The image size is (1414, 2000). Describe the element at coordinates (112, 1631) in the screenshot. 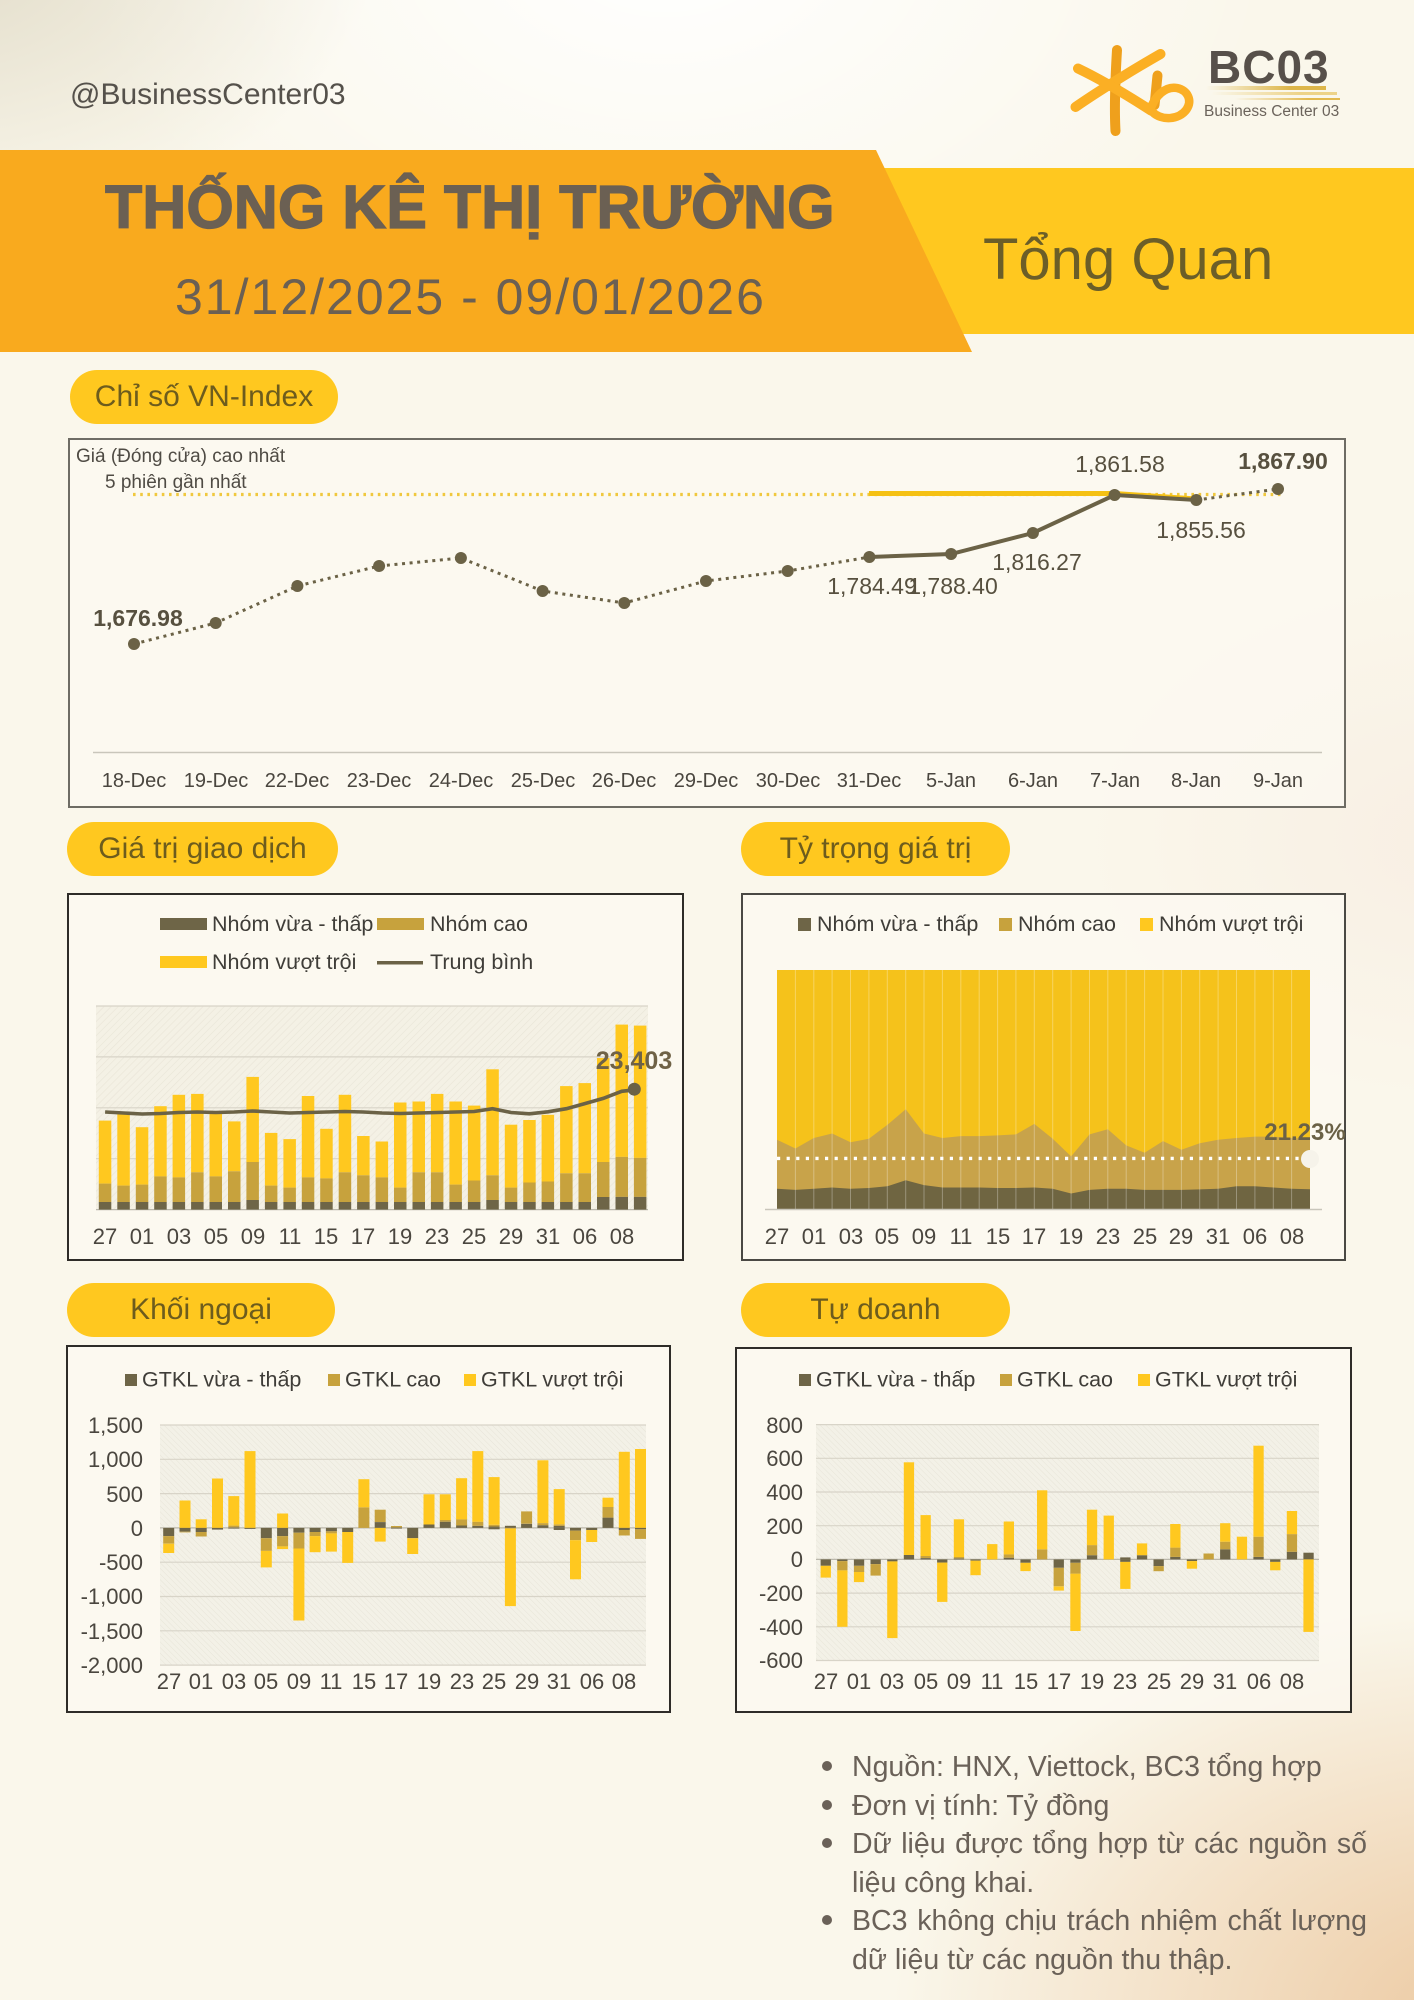

I see `svg-text: -1,500` at that location.